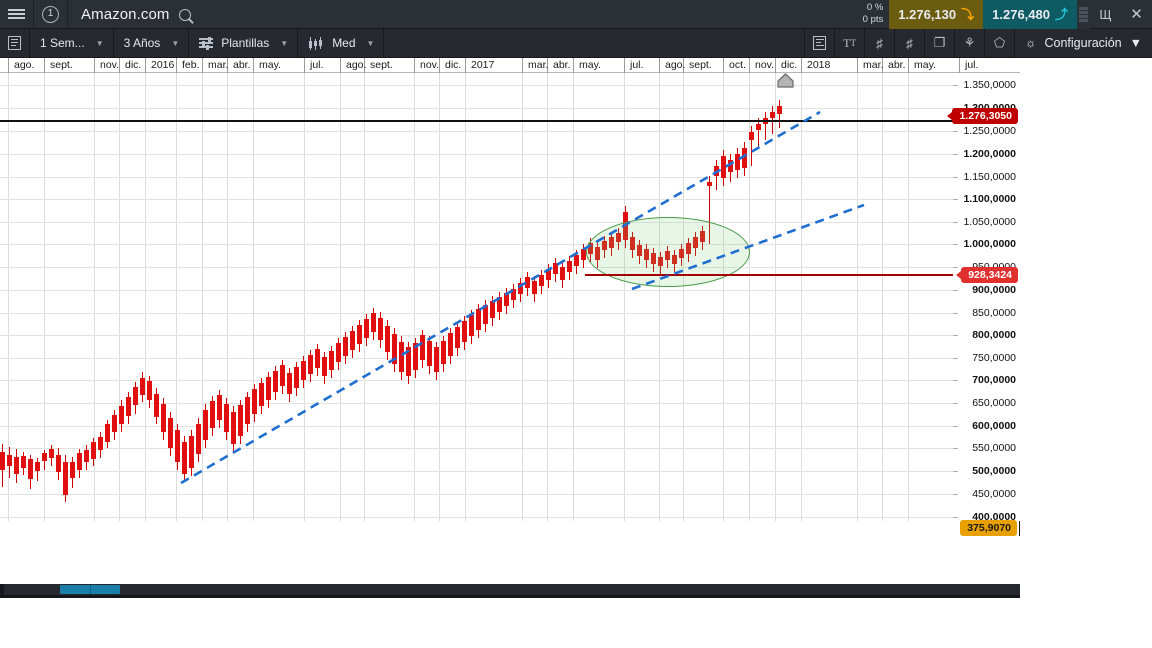 The height and width of the screenshot is (648, 1152). What do you see at coordinates (191, 65) in the screenshot?
I see `date-axis-label: feb.` at bounding box center [191, 65].